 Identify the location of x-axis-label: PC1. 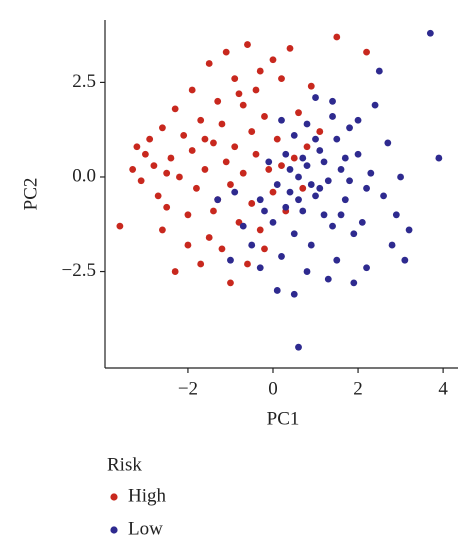
(283, 418).